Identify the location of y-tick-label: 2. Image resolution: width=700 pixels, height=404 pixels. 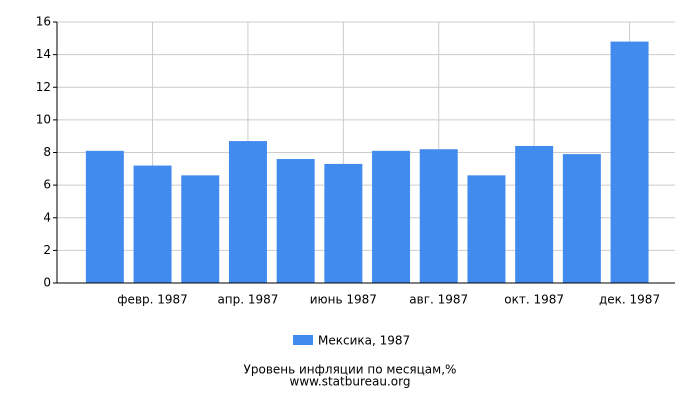
(47, 250).